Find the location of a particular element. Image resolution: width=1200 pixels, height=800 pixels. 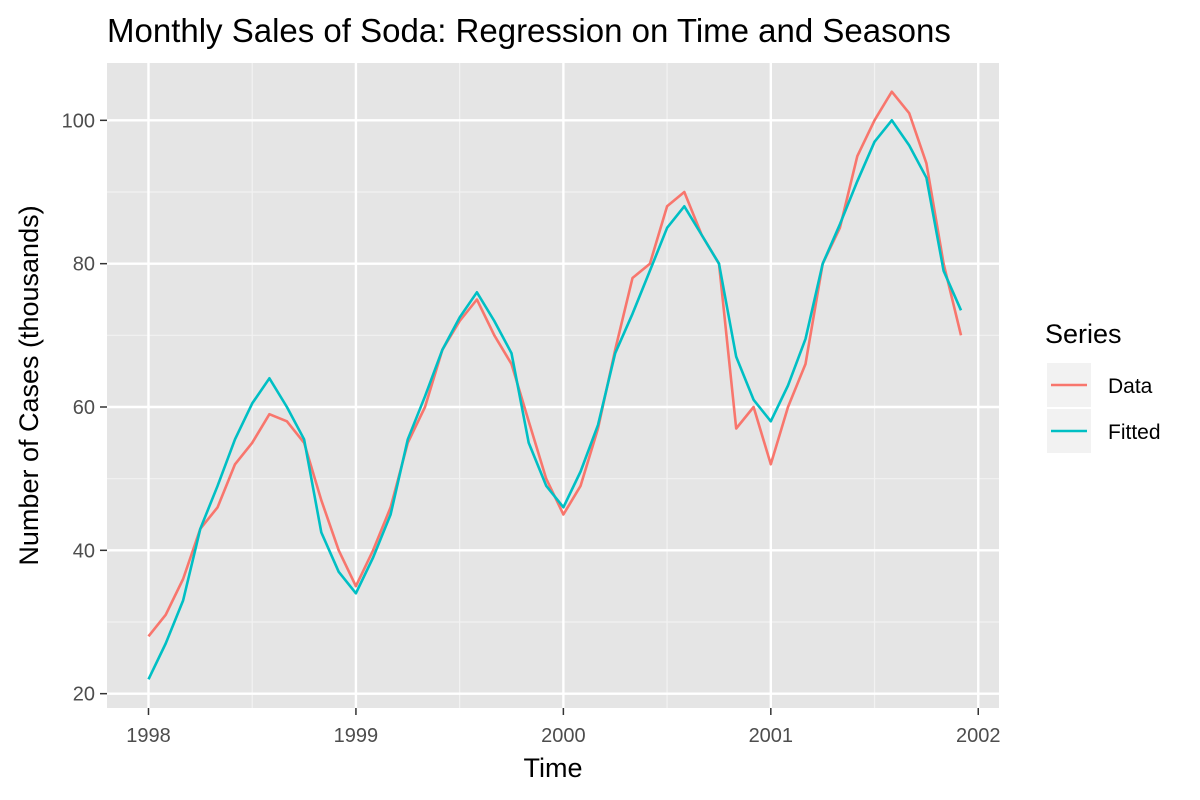

legend-label-data: Data is located at coordinates (1130, 386).